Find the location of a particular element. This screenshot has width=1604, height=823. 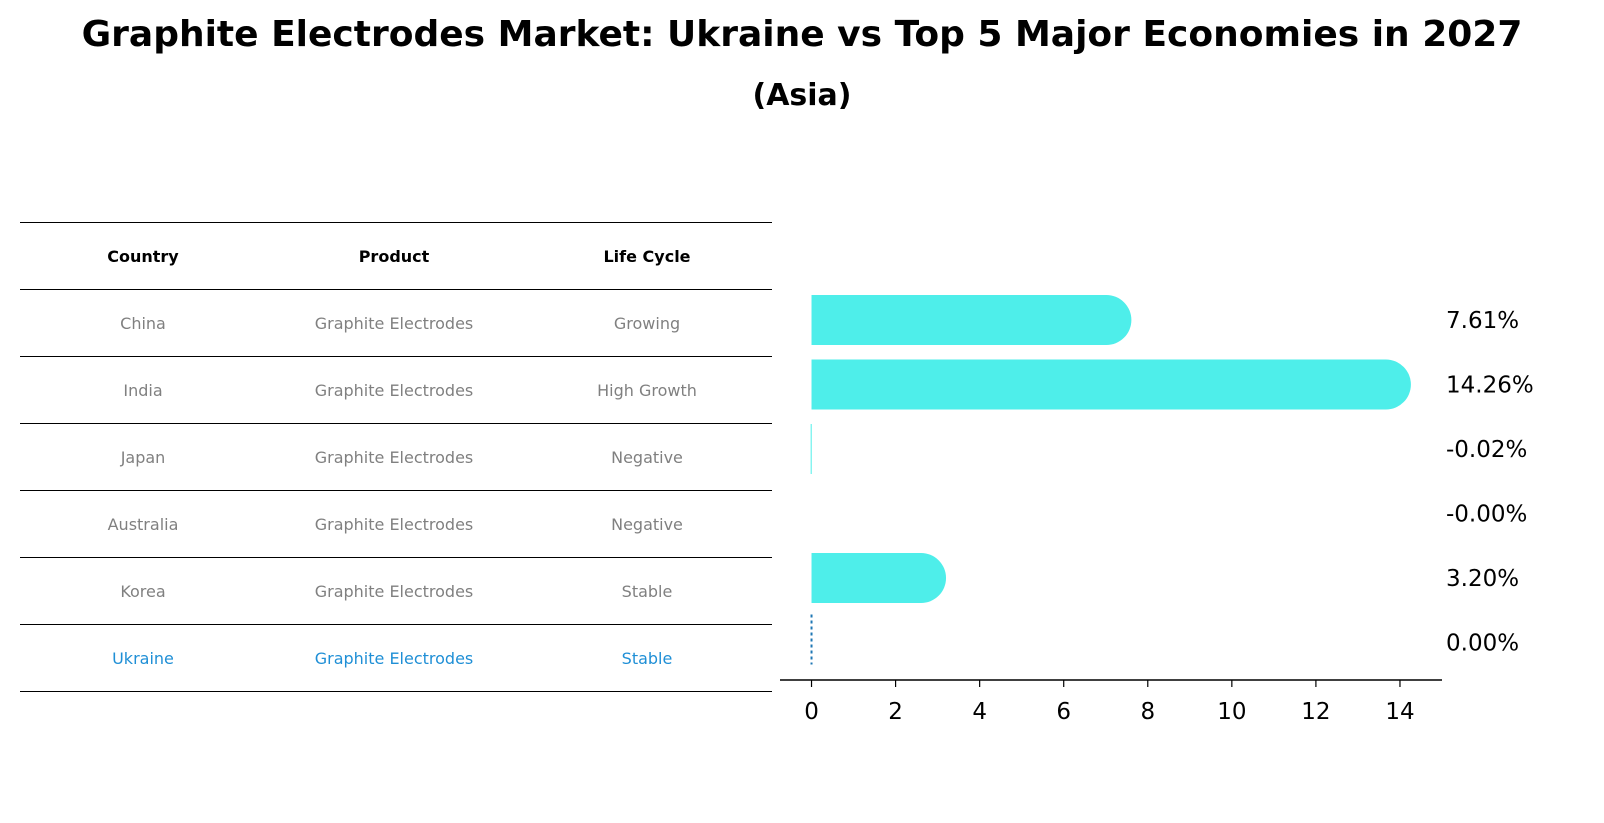

table-row: China Graphite Electrodes Growing is located at coordinates (396, 323).